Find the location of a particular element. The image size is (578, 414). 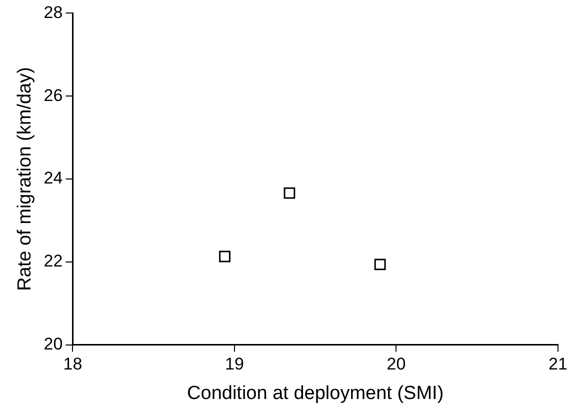

y-axis-title: Rate of migration (km/day) is located at coordinates (25, 179).